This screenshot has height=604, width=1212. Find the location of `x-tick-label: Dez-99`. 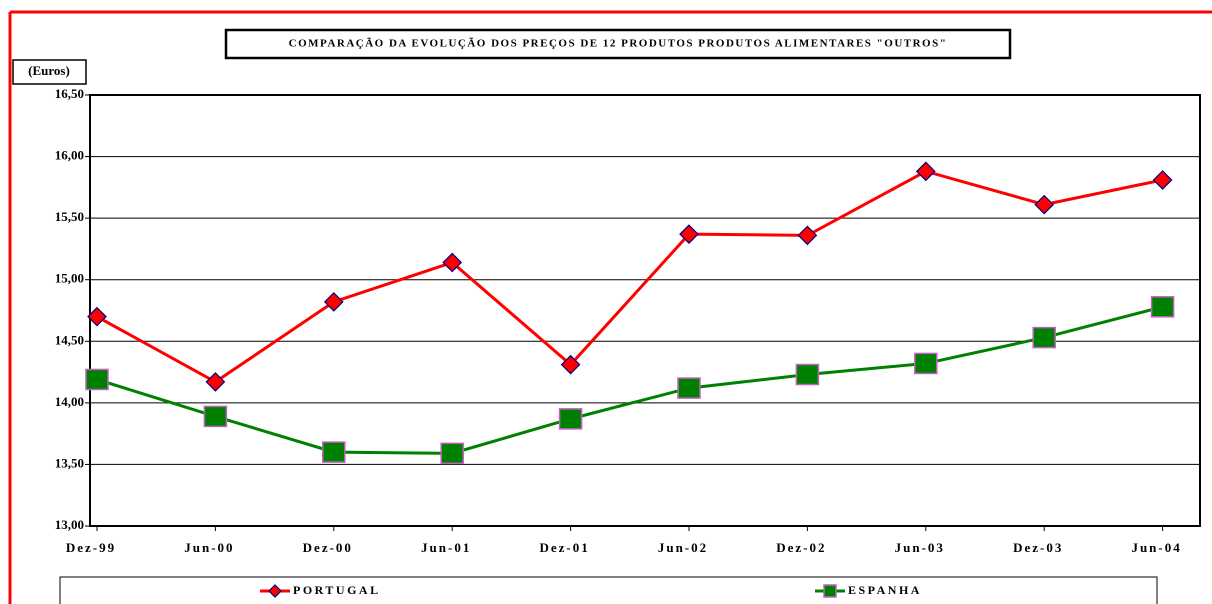

x-tick-label: Dez-99 is located at coordinates (91, 547).